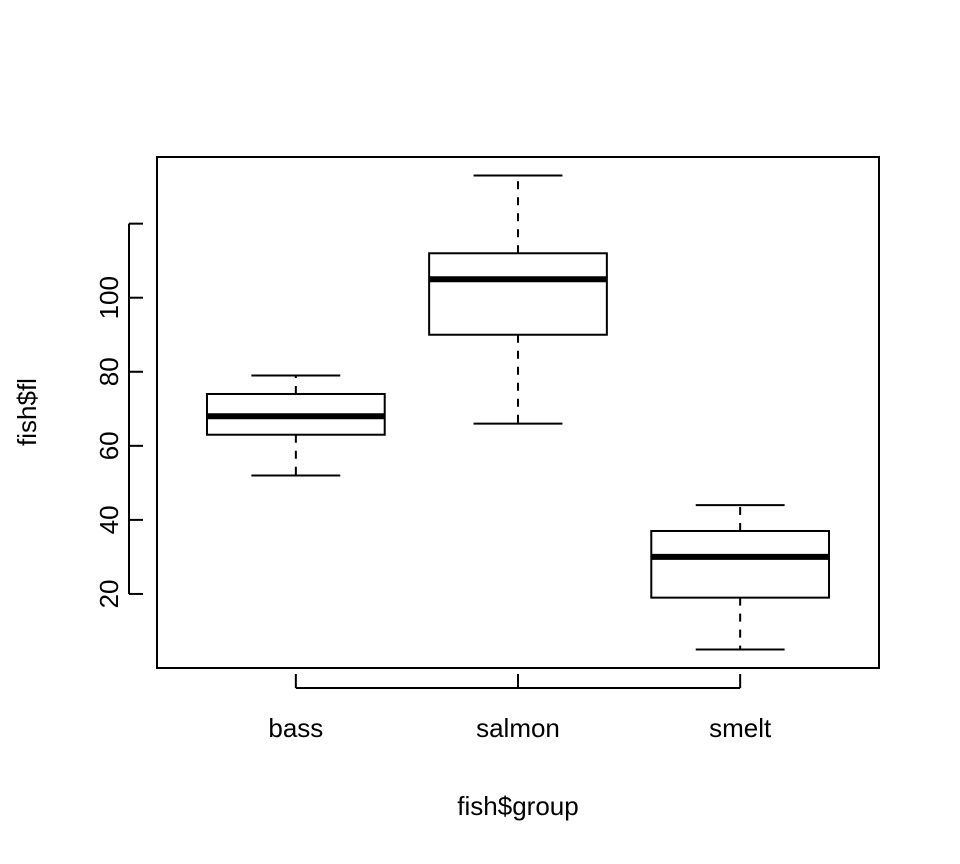 Image resolution: width=960 pixels, height=864 pixels. Describe the element at coordinates (109, 297) in the screenshot. I see `y-tick-label: 100` at that location.